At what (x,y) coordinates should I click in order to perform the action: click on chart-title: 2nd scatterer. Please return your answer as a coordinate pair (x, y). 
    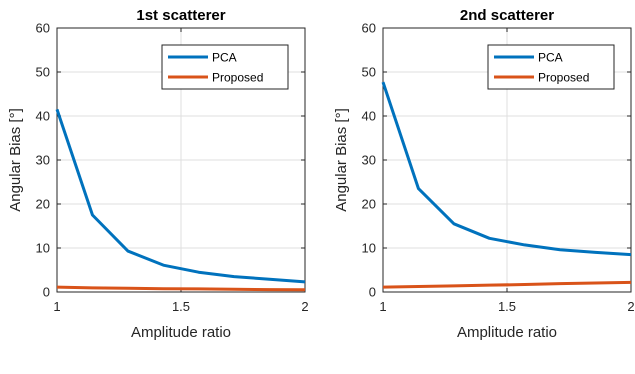
    Looking at the image, I should click on (507, 15).